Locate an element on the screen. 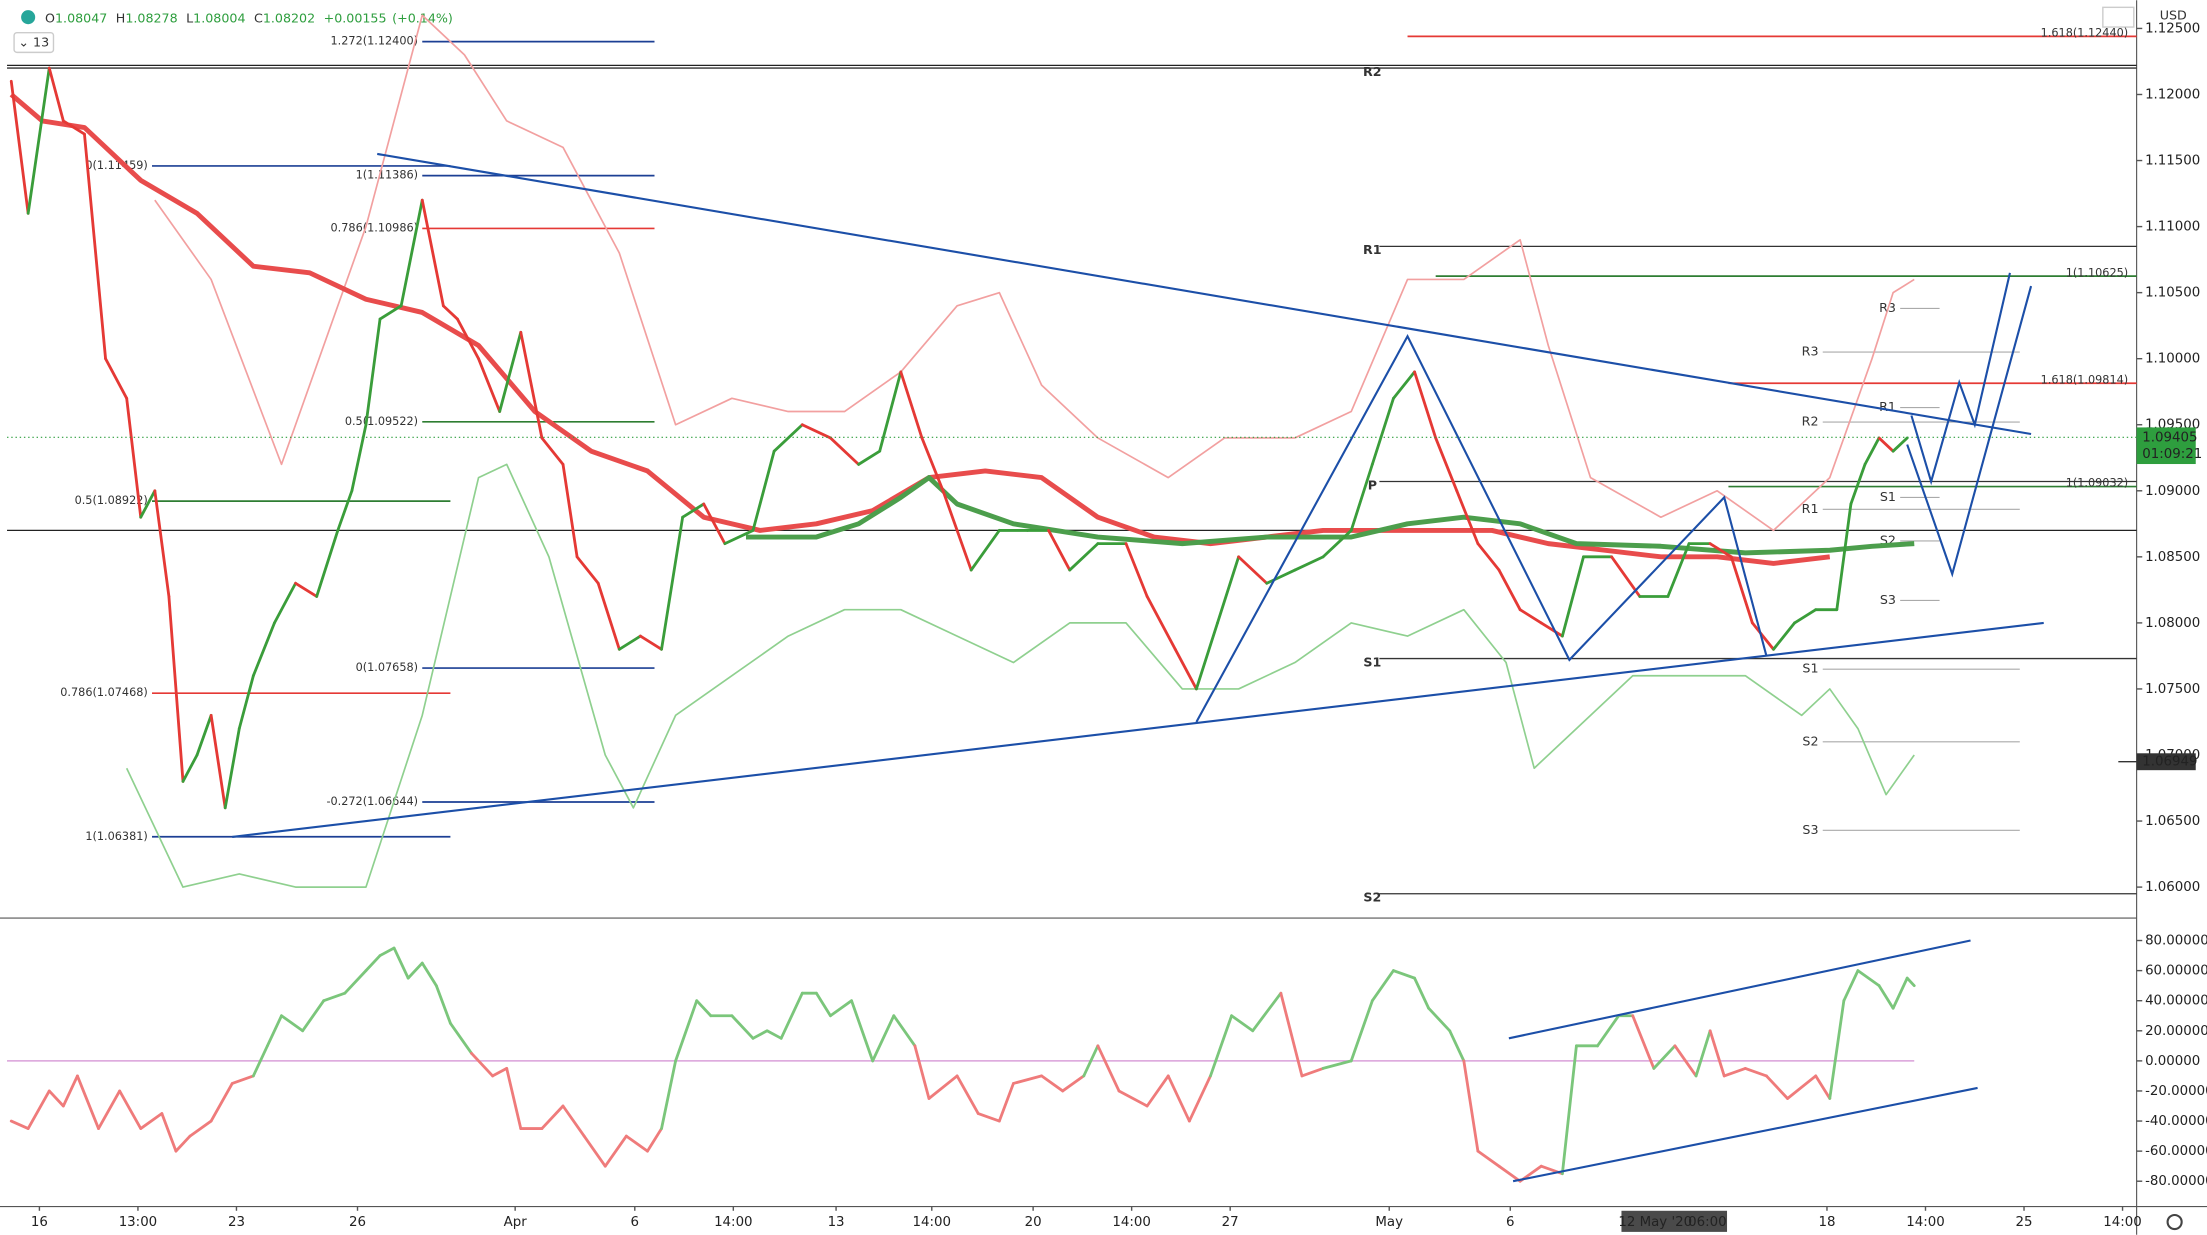  interval-badge is located at coordinates (34, 42).